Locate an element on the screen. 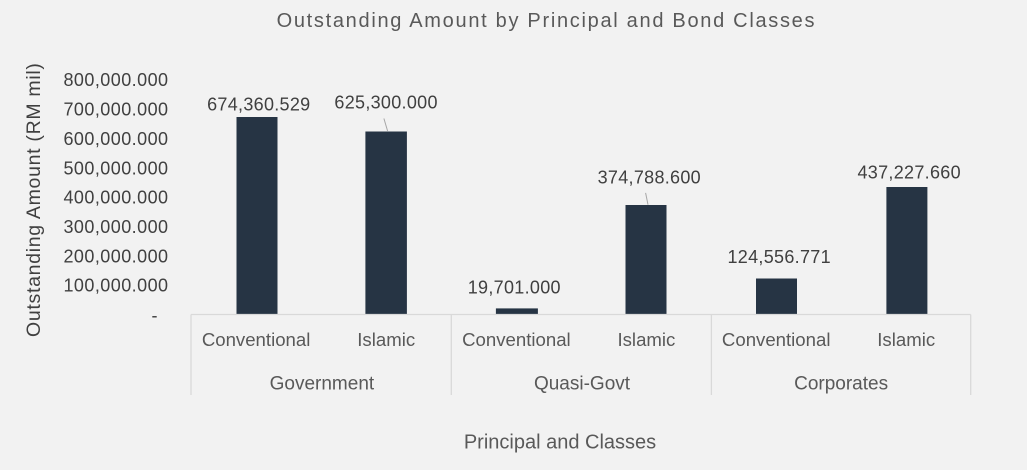 This screenshot has width=1027, height=470. svg-text: Government is located at coordinates (322, 384).